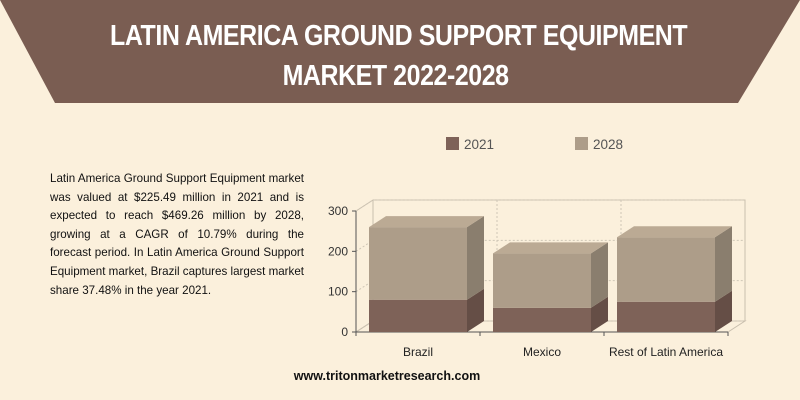 The image size is (800, 400). What do you see at coordinates (344, 332) in the screenshot?
I see `y-tick-label: 0` at bounding box center [344, 332].